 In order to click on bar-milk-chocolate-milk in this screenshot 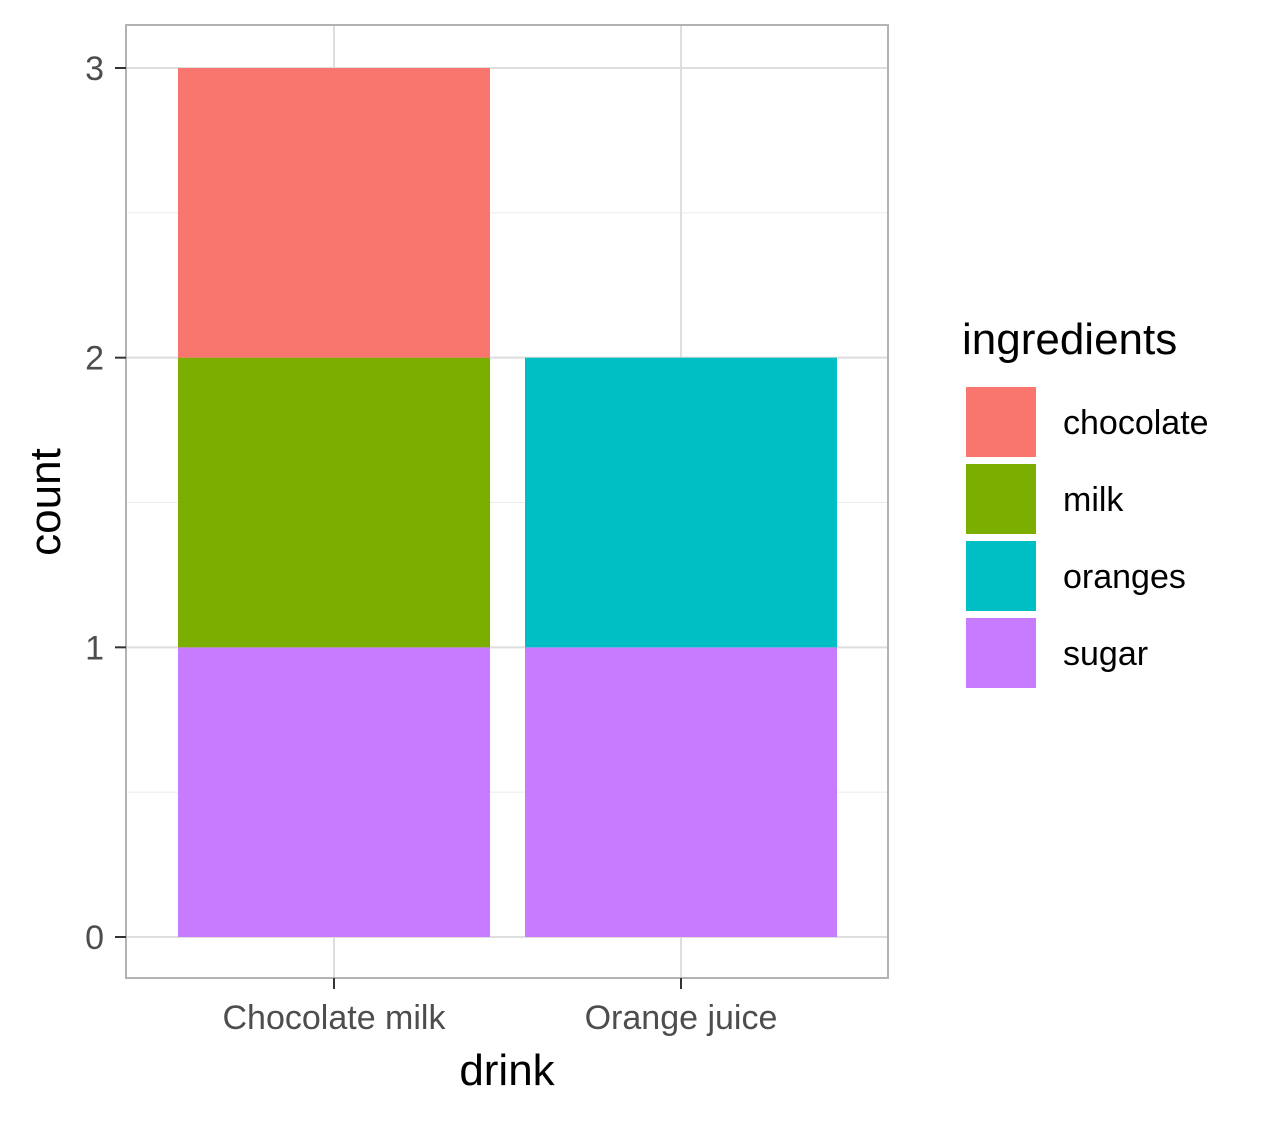, I will do `click(334, 502)`.